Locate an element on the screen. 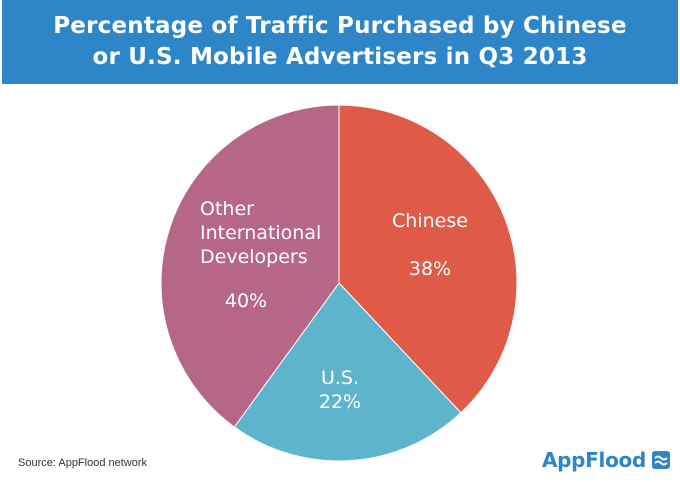 This screenshot has height=482, width=680. chart-title-line-2: or U.S. Mobile Advertisers in Q3 2013 is located at coordinates (340, 57).